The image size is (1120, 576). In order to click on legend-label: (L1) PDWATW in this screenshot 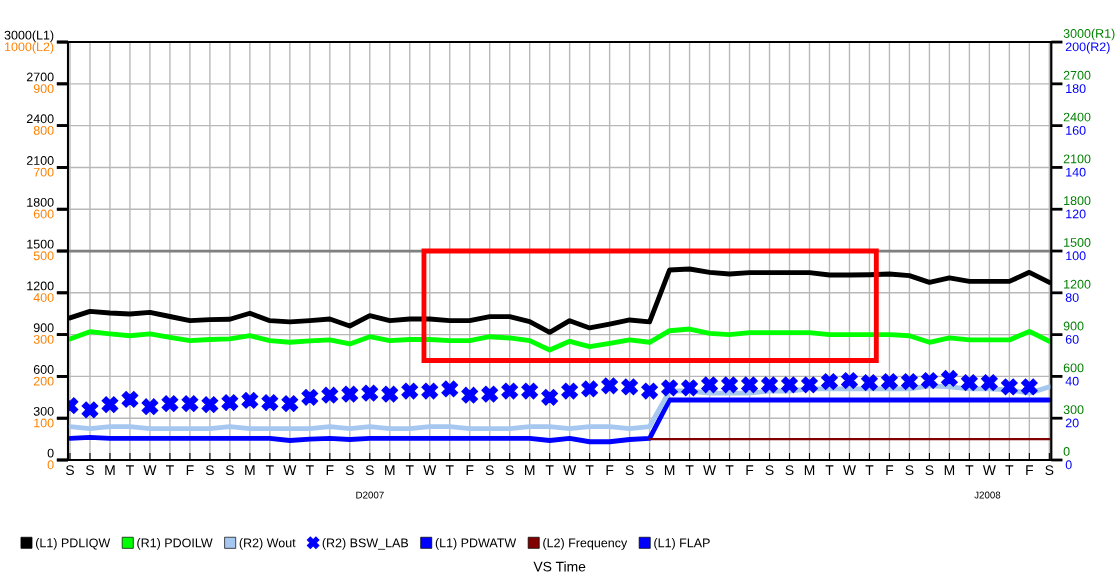, I will do `click(476, 544)`.